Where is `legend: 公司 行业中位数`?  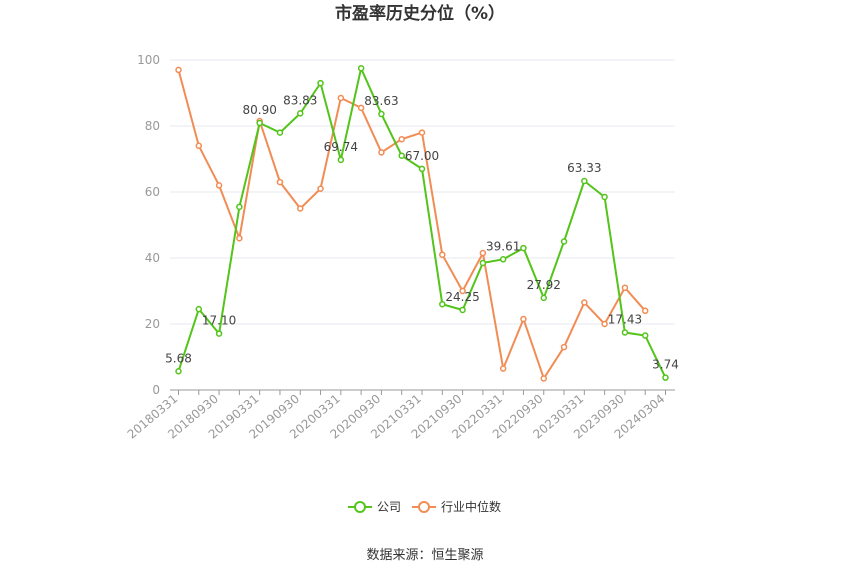
legend: 公司 行业中位数 is located at coordinates (424, 506).